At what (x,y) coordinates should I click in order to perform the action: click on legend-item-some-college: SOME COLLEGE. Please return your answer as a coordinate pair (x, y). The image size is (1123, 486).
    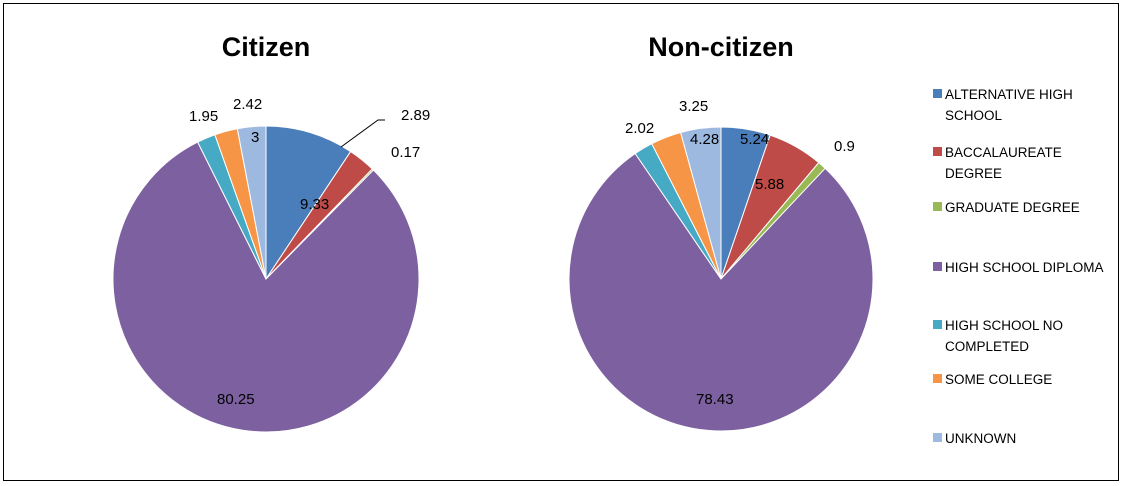
    Looking at the image, I should click on (992, 379).